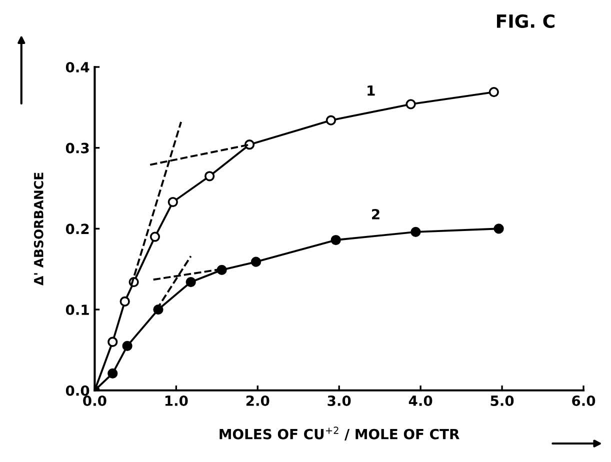 The image size is (611, 462). What do you see at coordinates (340, 433) in the screenshot?
I see `x-axis-title: MOLES OF CU$^{+2}$ / MOLE OF CTR` at bounding box center [340, 433].